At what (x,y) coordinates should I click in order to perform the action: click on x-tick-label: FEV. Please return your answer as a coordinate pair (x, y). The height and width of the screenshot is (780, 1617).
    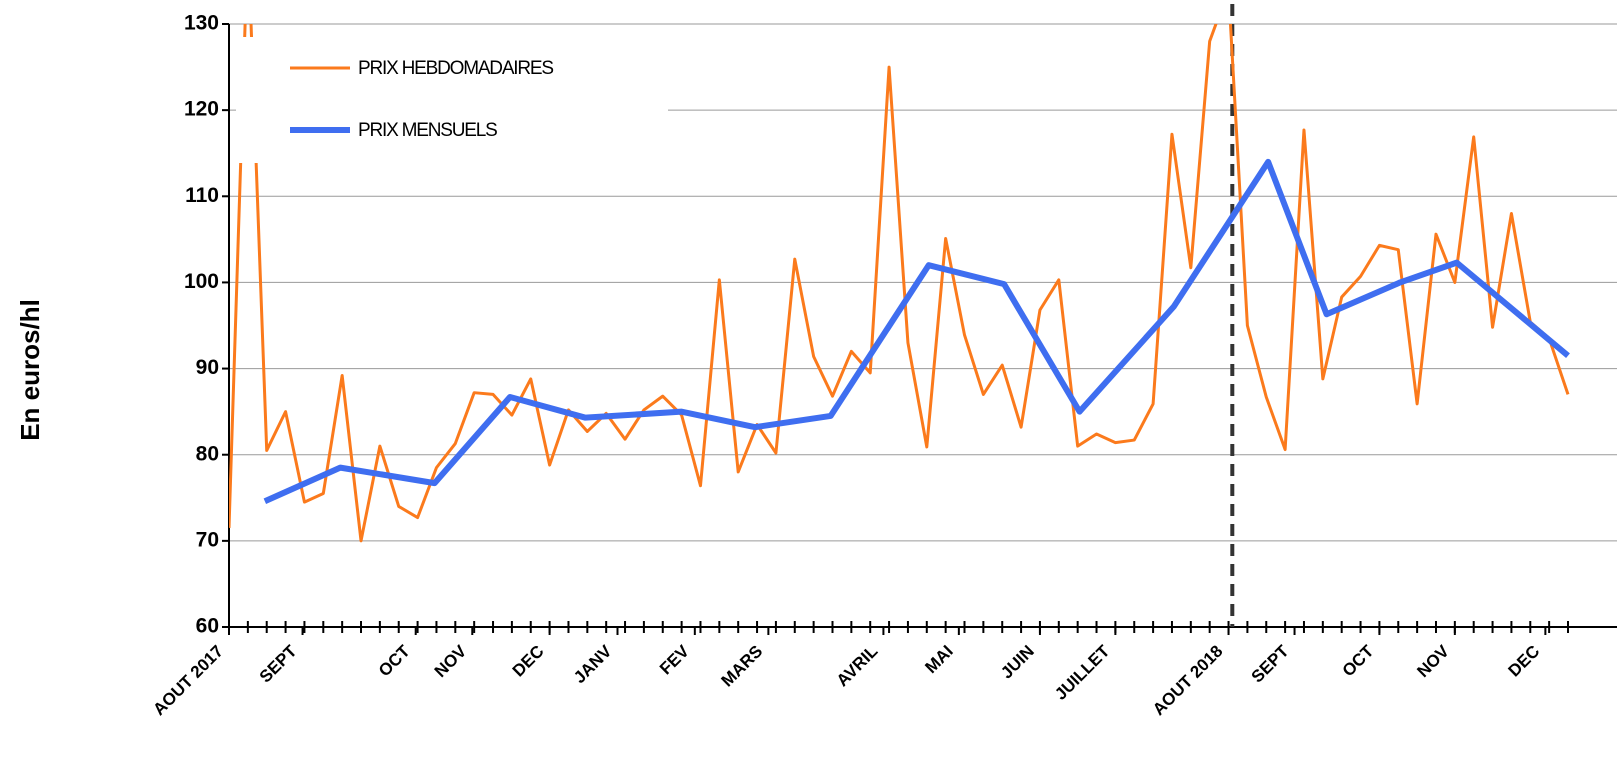
    Looking at the image, I should click on (674, 659).